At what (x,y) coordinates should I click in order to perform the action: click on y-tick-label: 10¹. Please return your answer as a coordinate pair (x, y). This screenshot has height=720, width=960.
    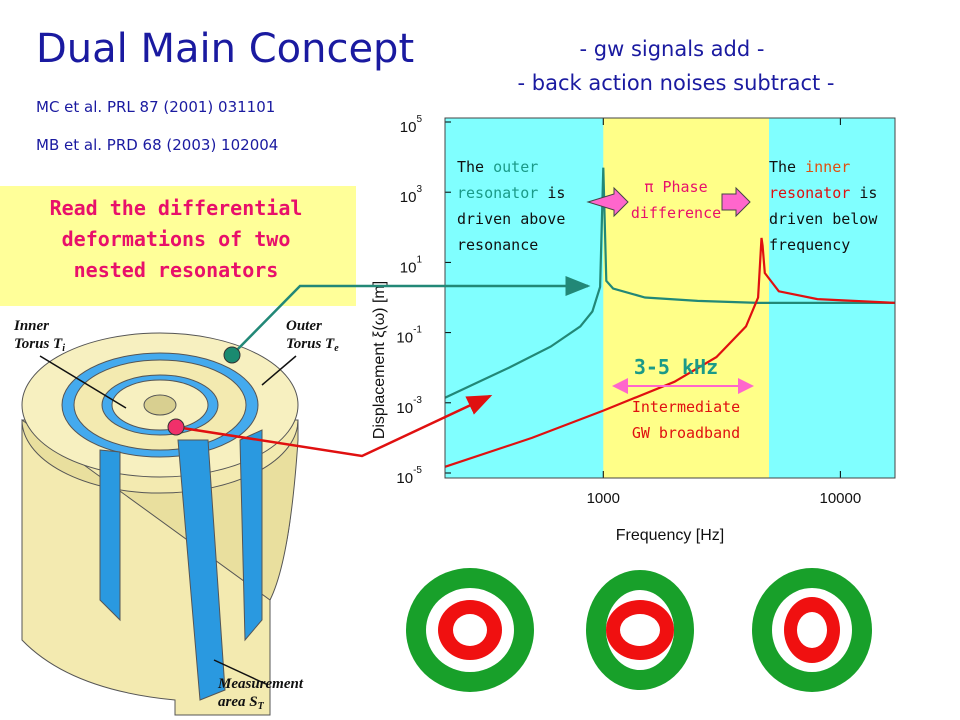
    Looking at the image, I should click on (411, 265).